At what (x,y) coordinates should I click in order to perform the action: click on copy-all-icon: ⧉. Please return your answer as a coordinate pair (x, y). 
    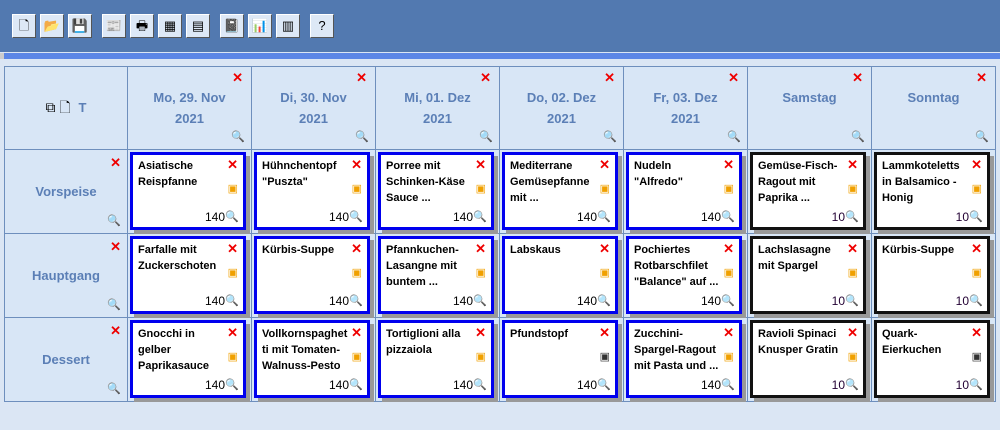
    Looking at the image, I should click on (50, 107).